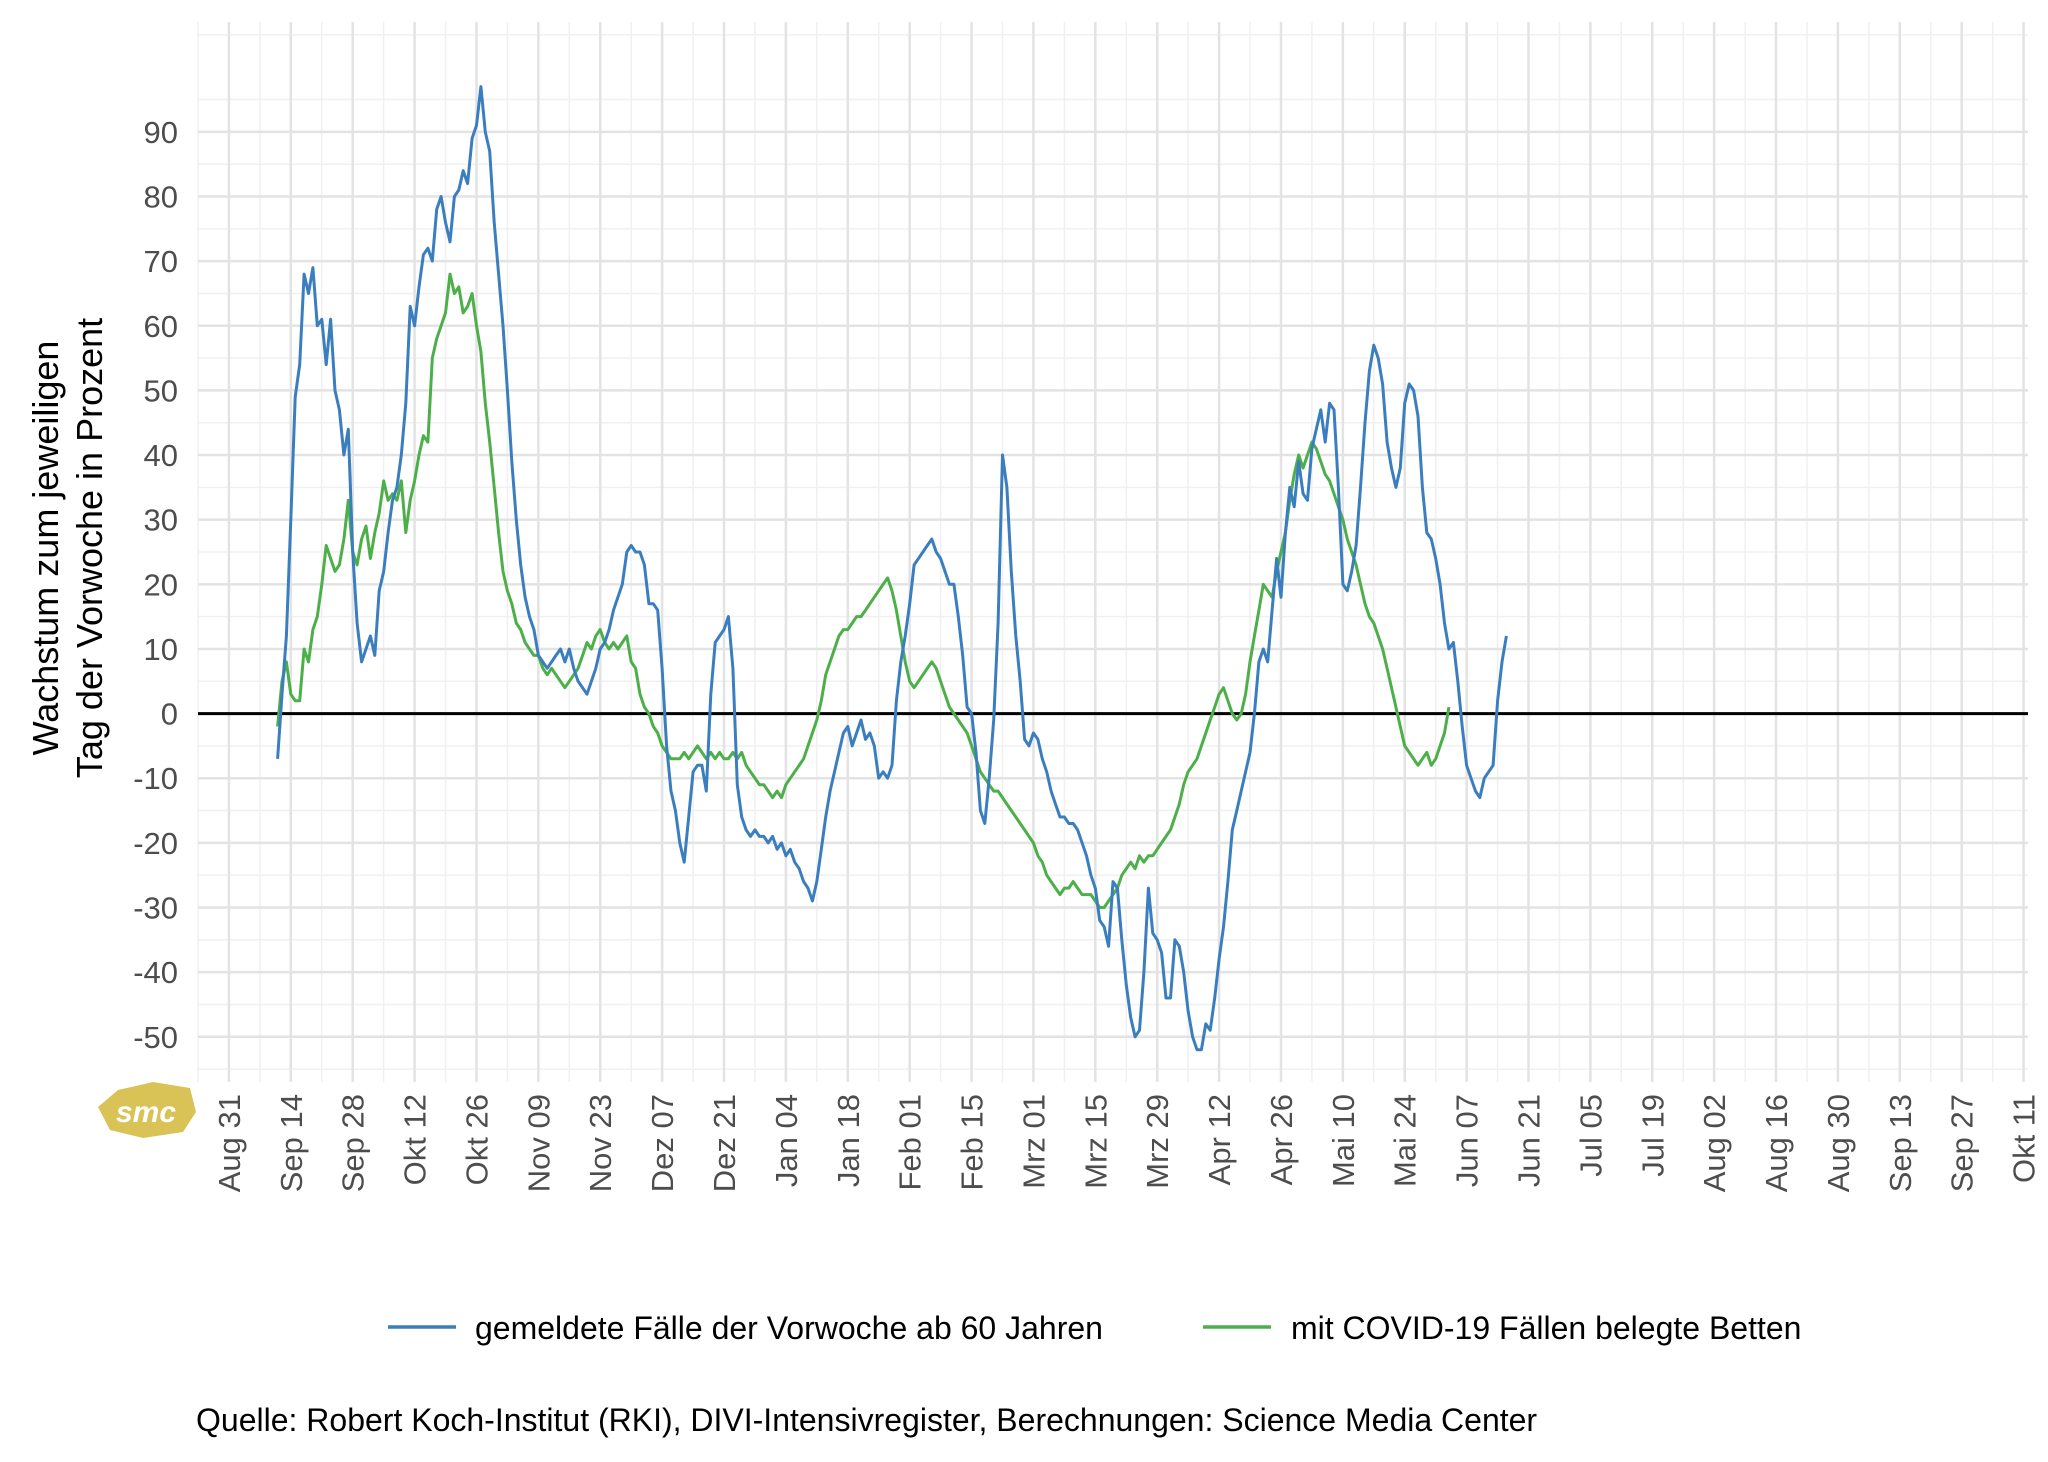  I want to click on y-tick-label: 50, so click(161, 390).